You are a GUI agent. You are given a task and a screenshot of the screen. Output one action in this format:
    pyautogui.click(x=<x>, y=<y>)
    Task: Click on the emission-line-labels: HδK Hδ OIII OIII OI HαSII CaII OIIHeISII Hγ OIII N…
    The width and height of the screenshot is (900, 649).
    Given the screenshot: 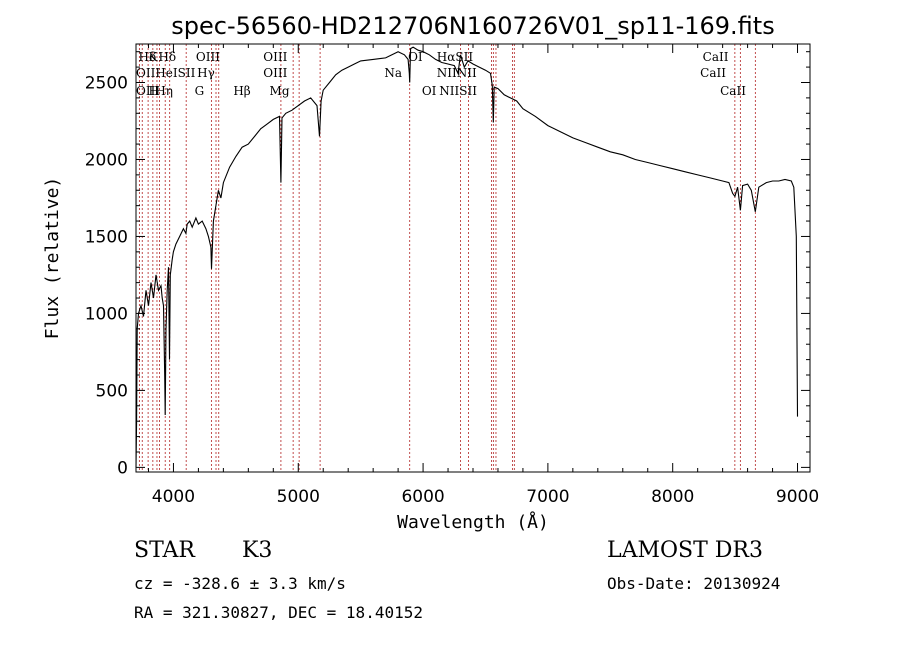 What is the action you would take?
    pyautogui.click(x=441, y=74)
    